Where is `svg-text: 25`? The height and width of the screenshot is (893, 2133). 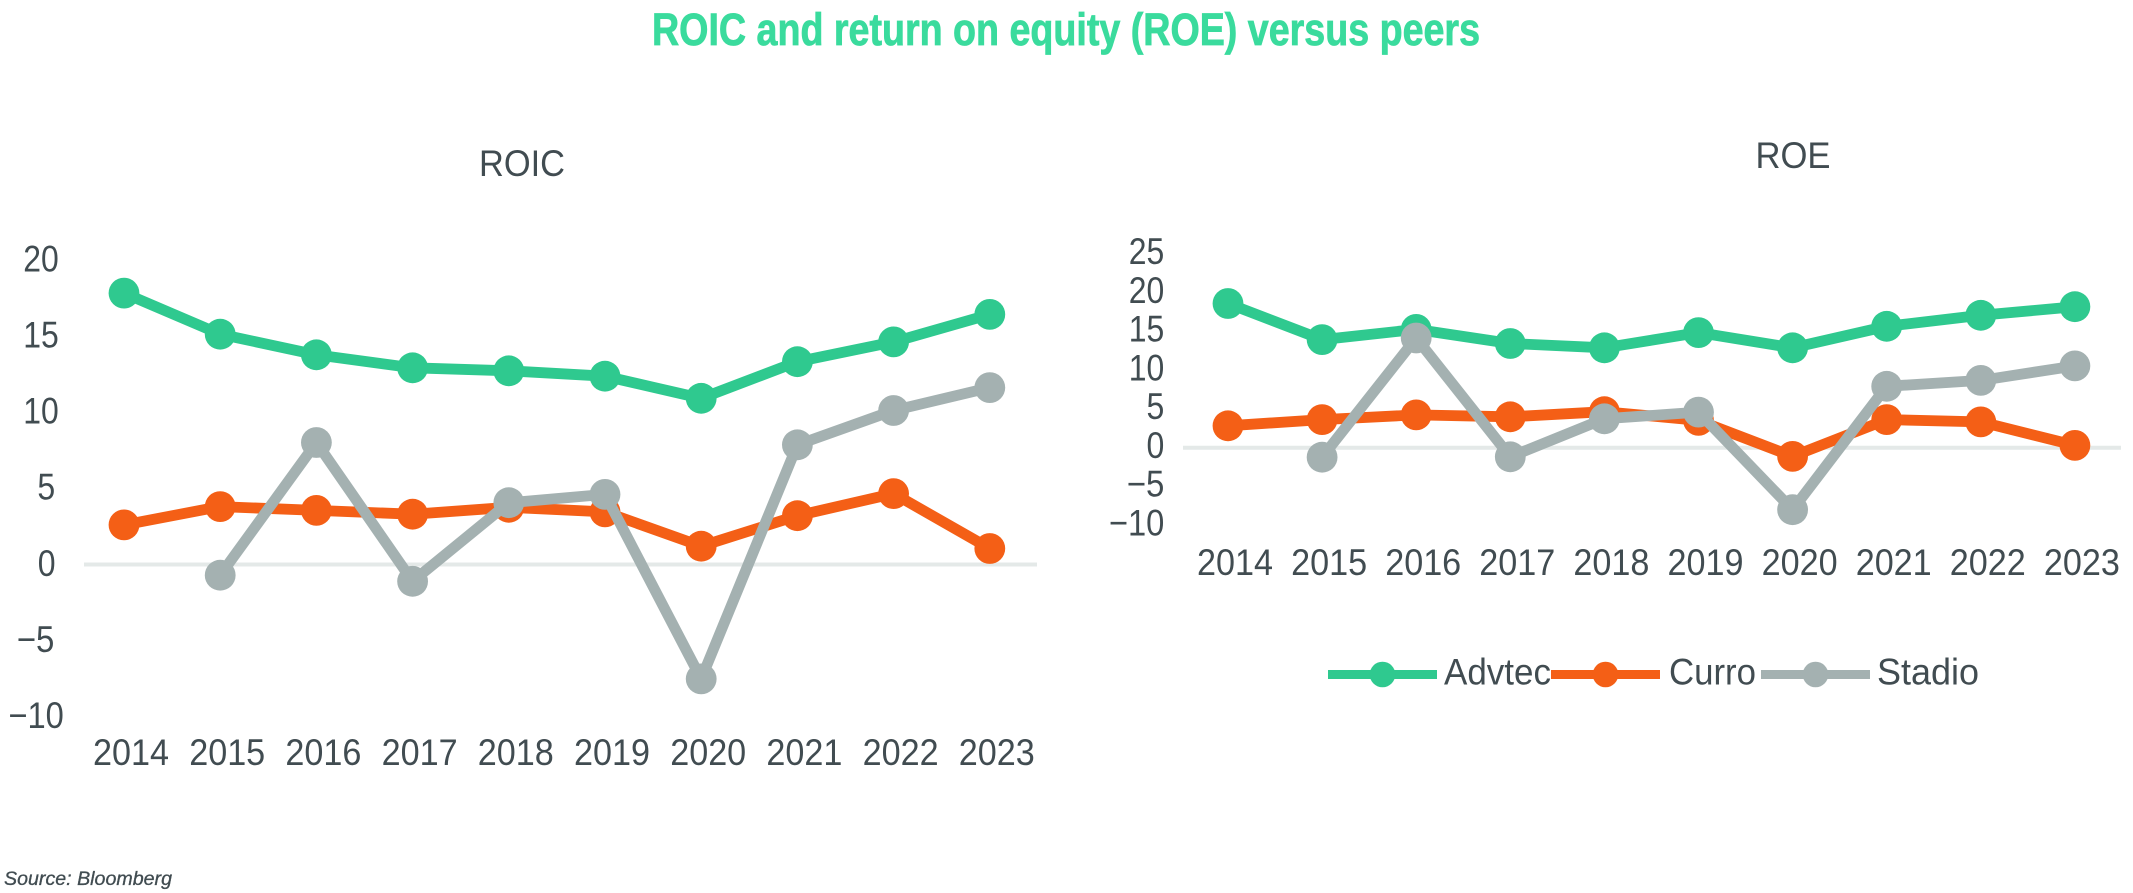 svg-text: 25 is located at coordinates (1147, 251).